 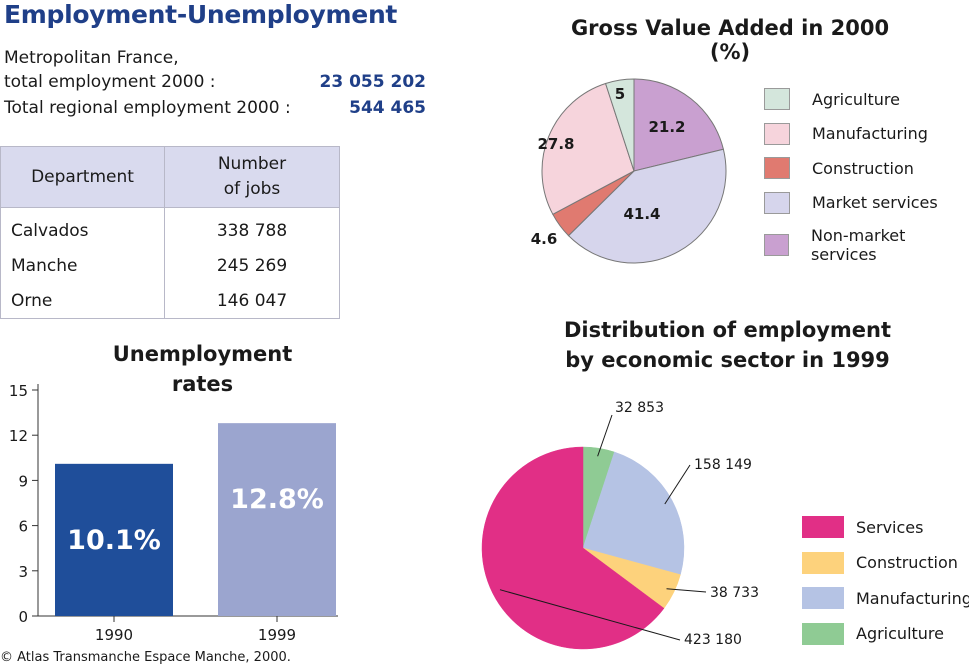 I want to click on jobs-cell: 146 047, so click(x=252, y=301).